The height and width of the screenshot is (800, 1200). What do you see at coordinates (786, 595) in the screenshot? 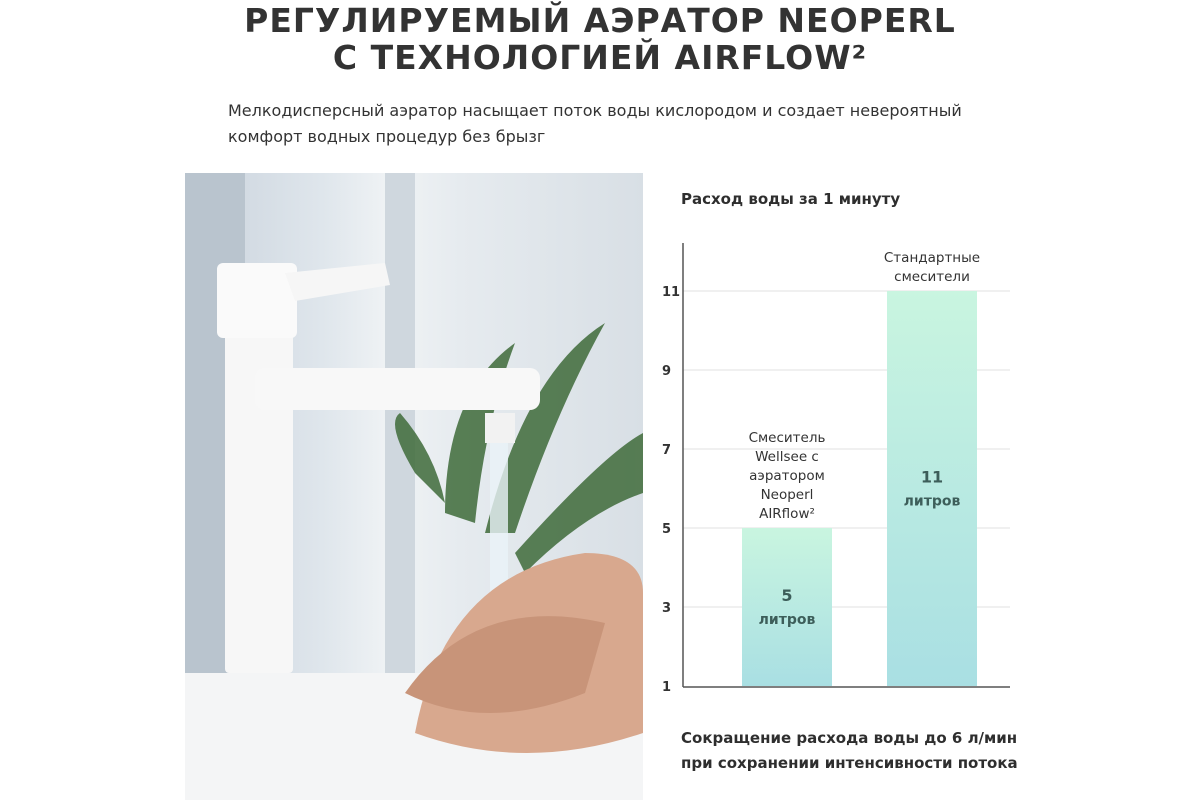
I see `bar-value-label: 5` at bounding box center [786, 595].